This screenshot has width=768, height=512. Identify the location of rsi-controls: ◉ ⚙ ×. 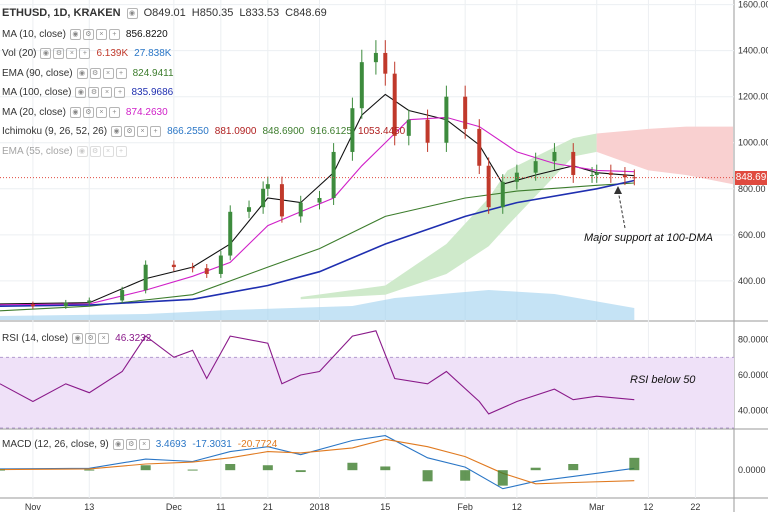
(91, 338).